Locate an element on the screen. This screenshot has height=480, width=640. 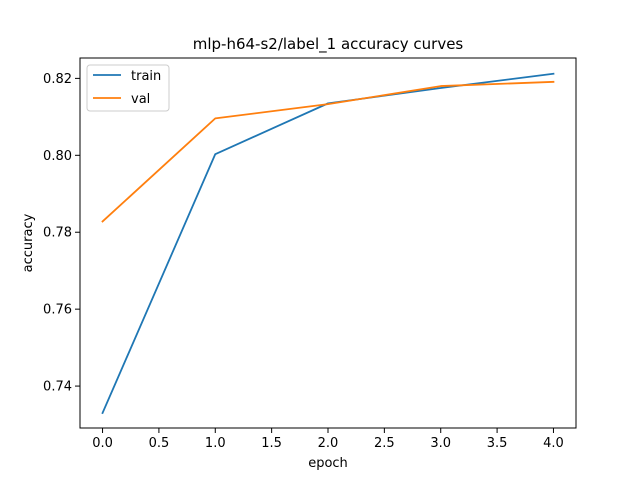
legend-label-val: val is located at coordinates (140, 99).